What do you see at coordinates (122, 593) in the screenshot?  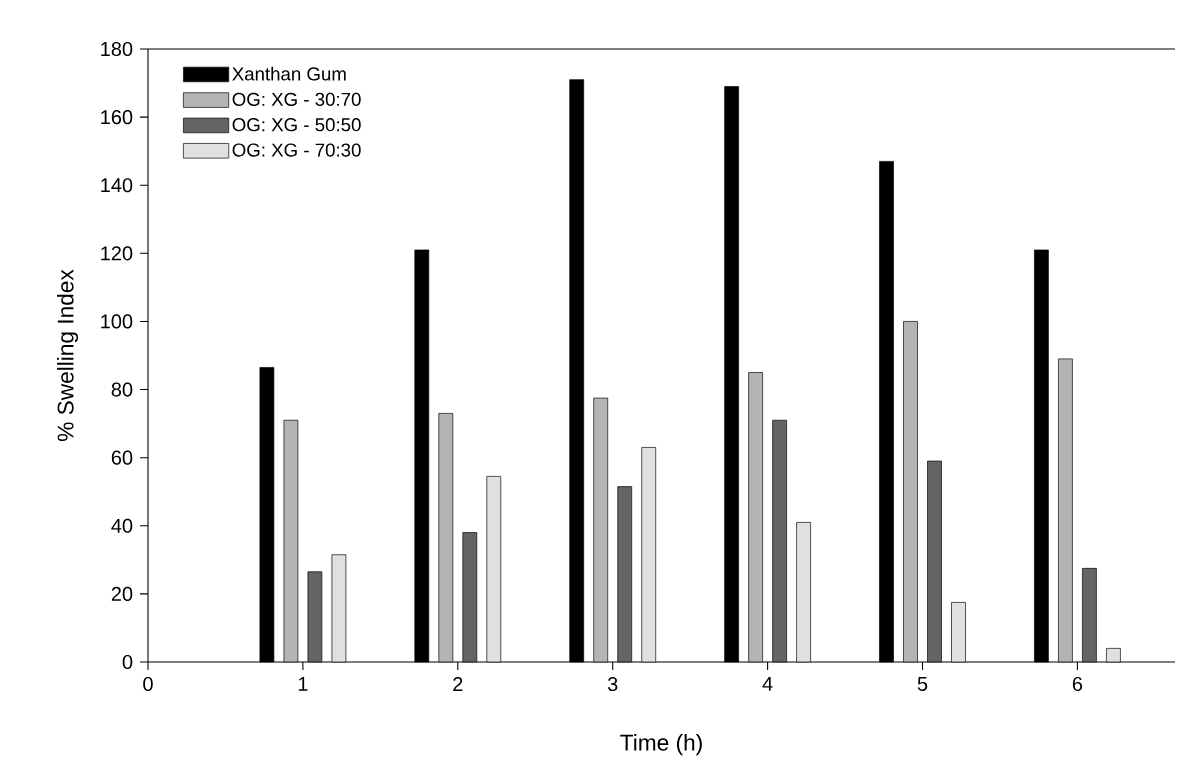 I see `y-tick-label: 20` at bounding box center [122, 593].